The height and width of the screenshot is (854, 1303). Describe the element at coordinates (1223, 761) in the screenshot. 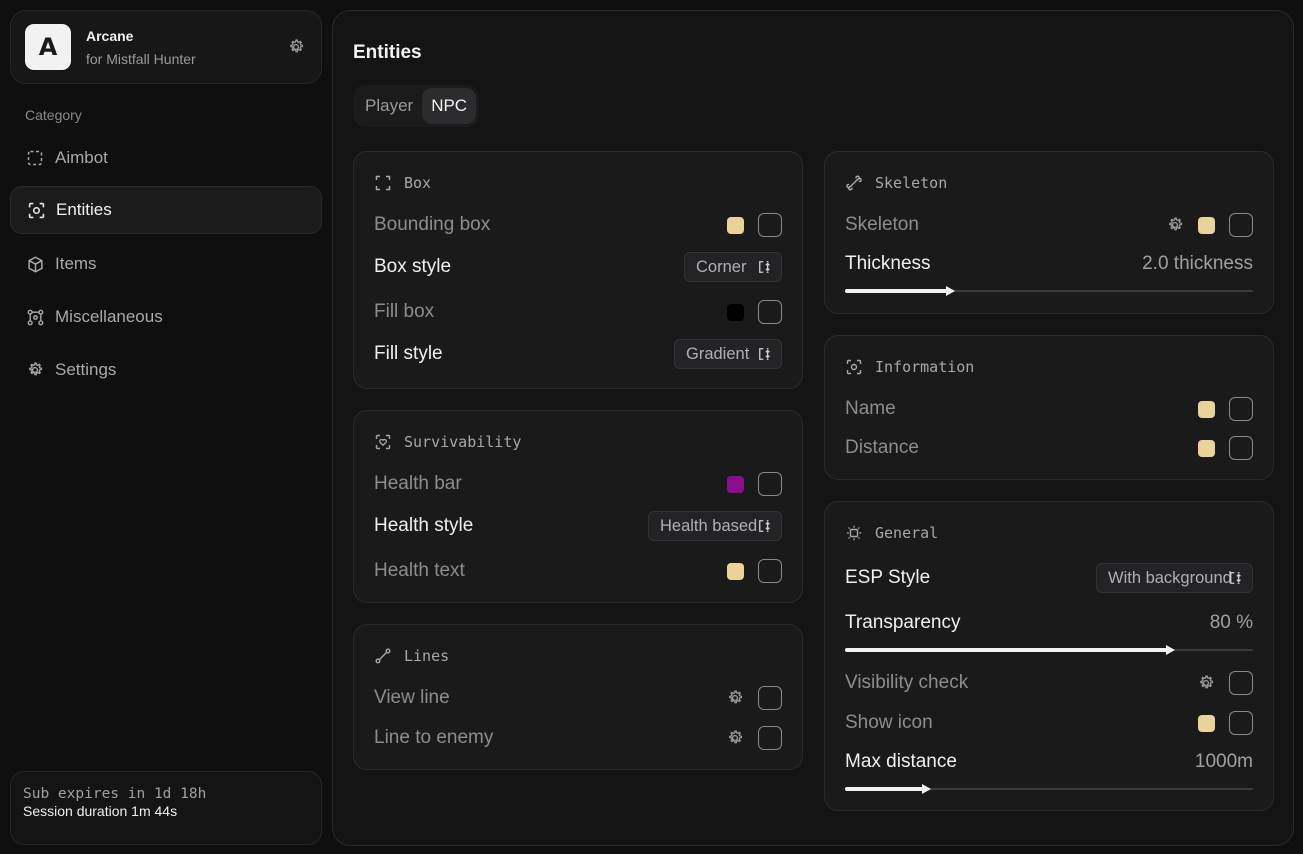

I see `max-distance-value: 1000m` at that location.